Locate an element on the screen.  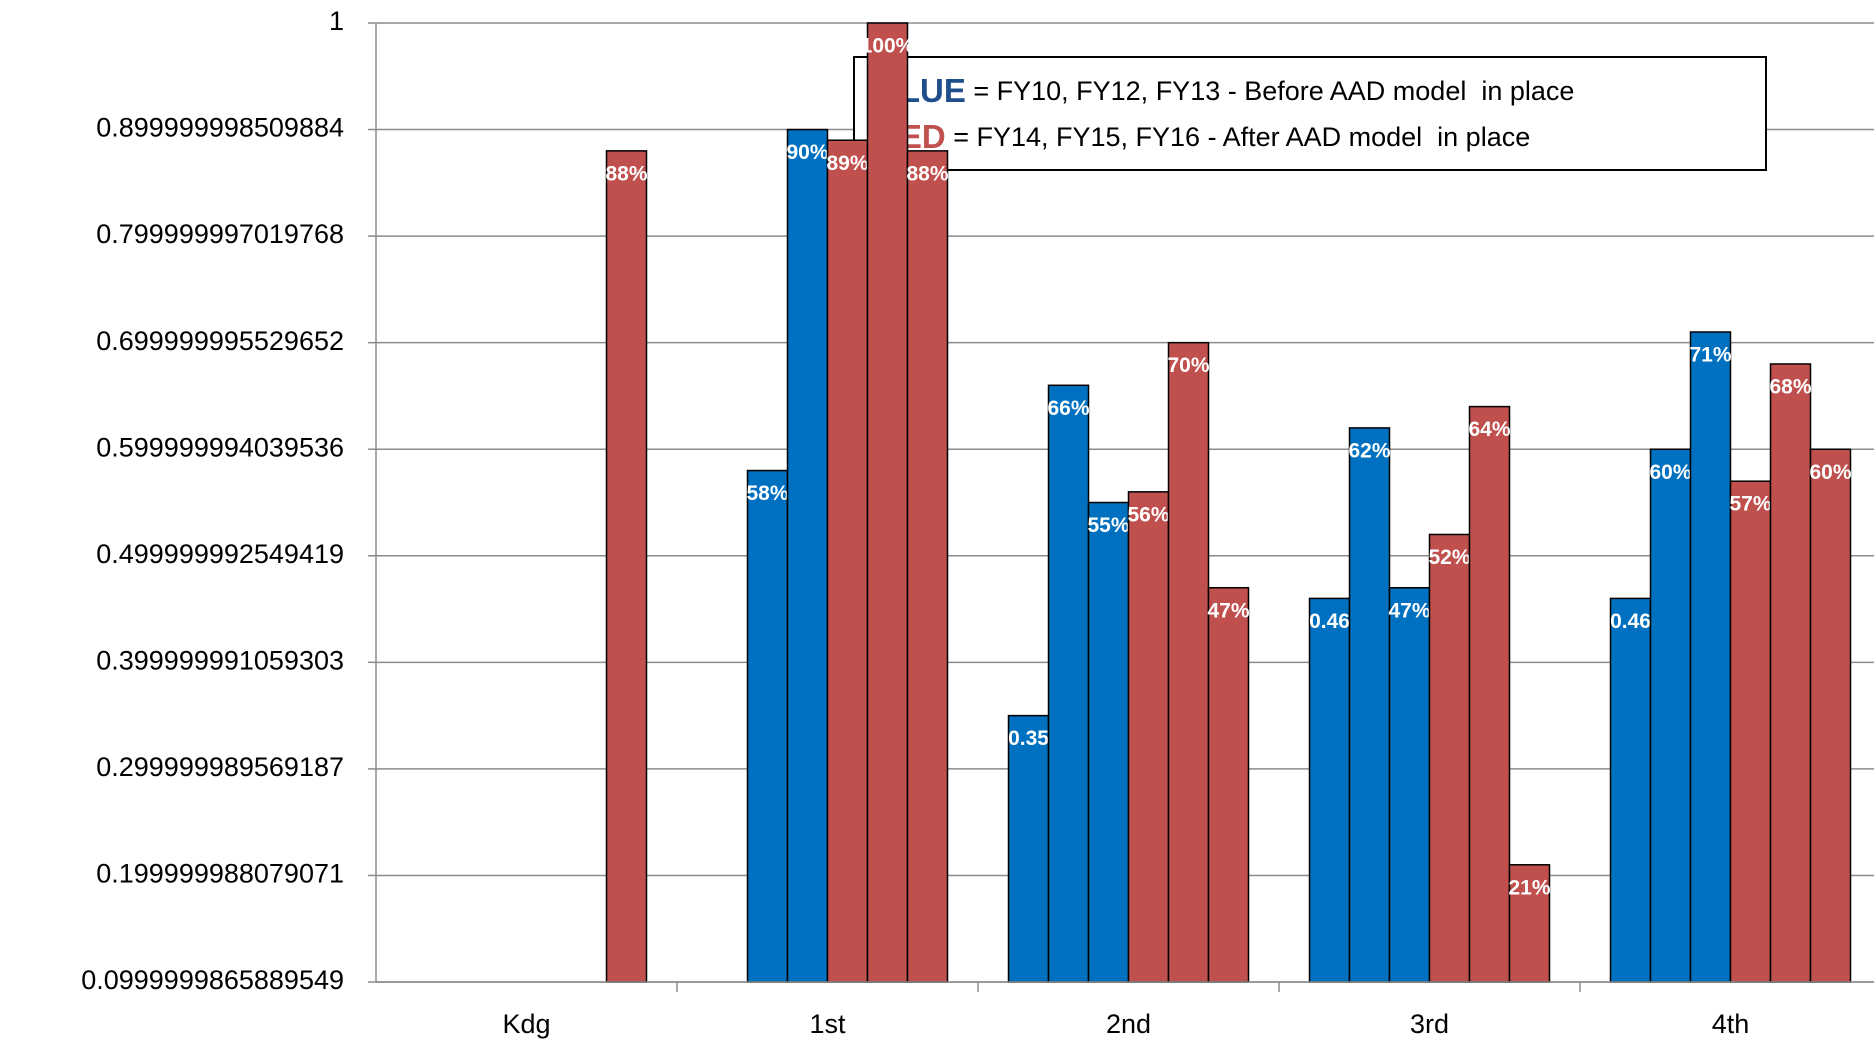
y-tick-label: 0.599999994039536 is located at coordinates (220, 447).